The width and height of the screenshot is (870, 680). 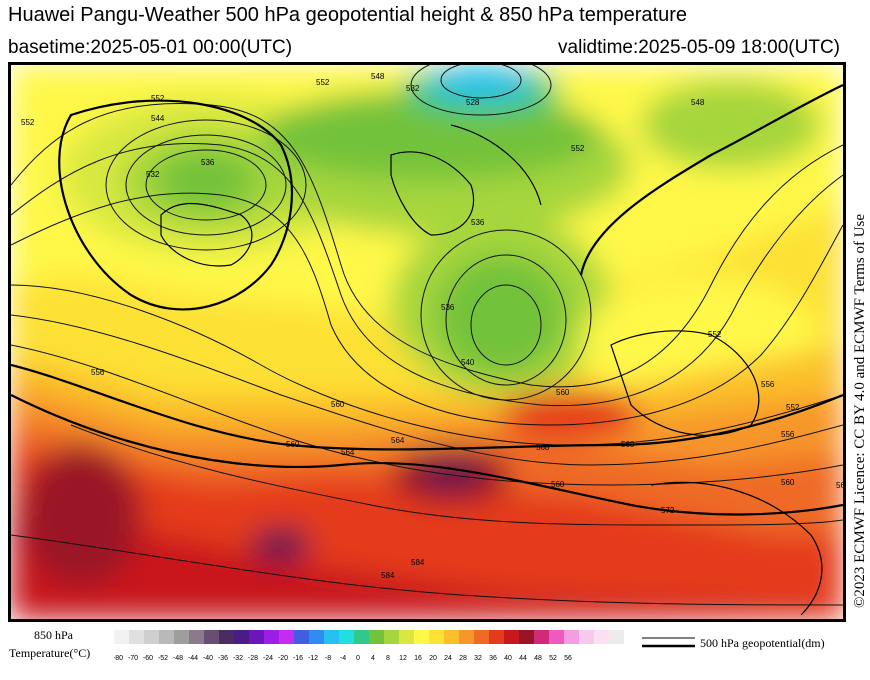 What do you see at coordinates (668, 642) in the screenshot?
I see `geopotential-legend` at bounding box center [668, 642].